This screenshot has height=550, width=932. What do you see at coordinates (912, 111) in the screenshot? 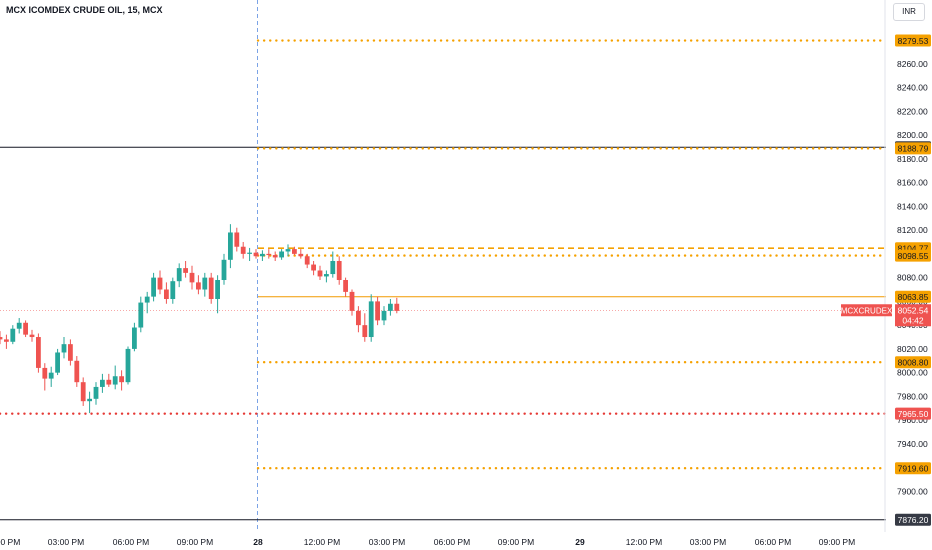
I see `price-tick-label: 8220.00` at bounding box center [912, 111].